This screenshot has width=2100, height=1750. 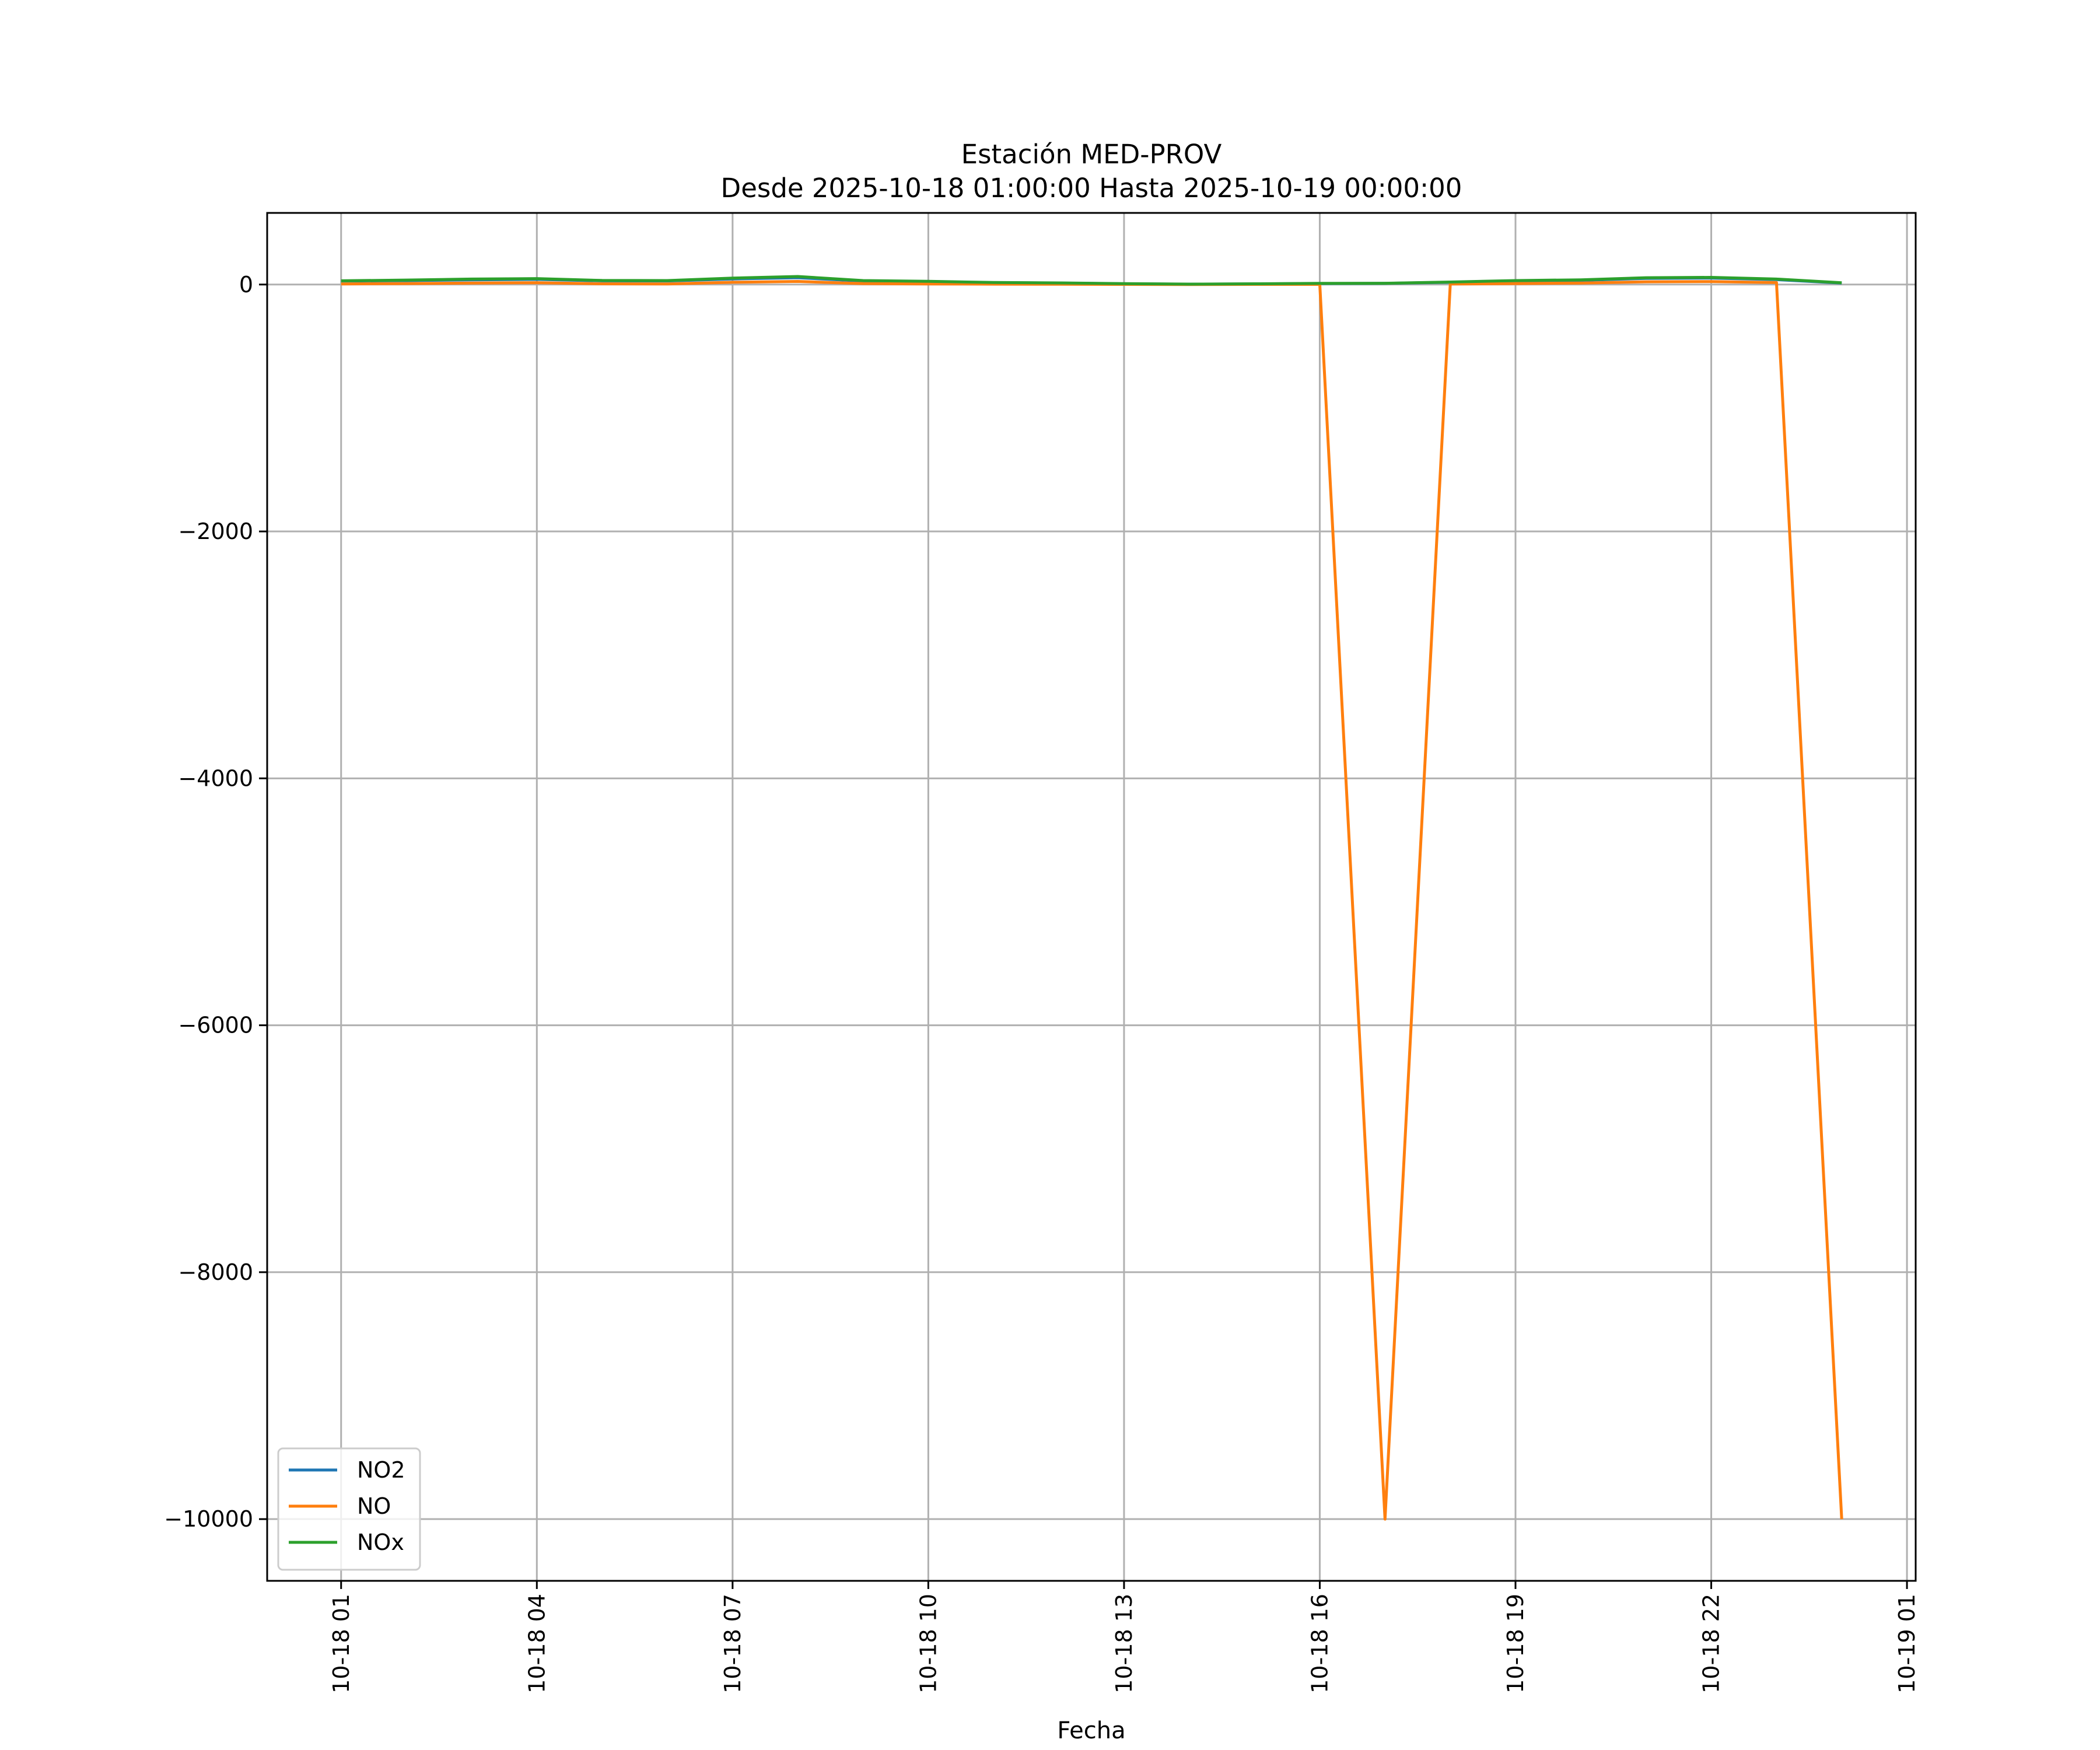 I want to click on x-tick-label: 10-18 01, so click(x=341, y=1643).